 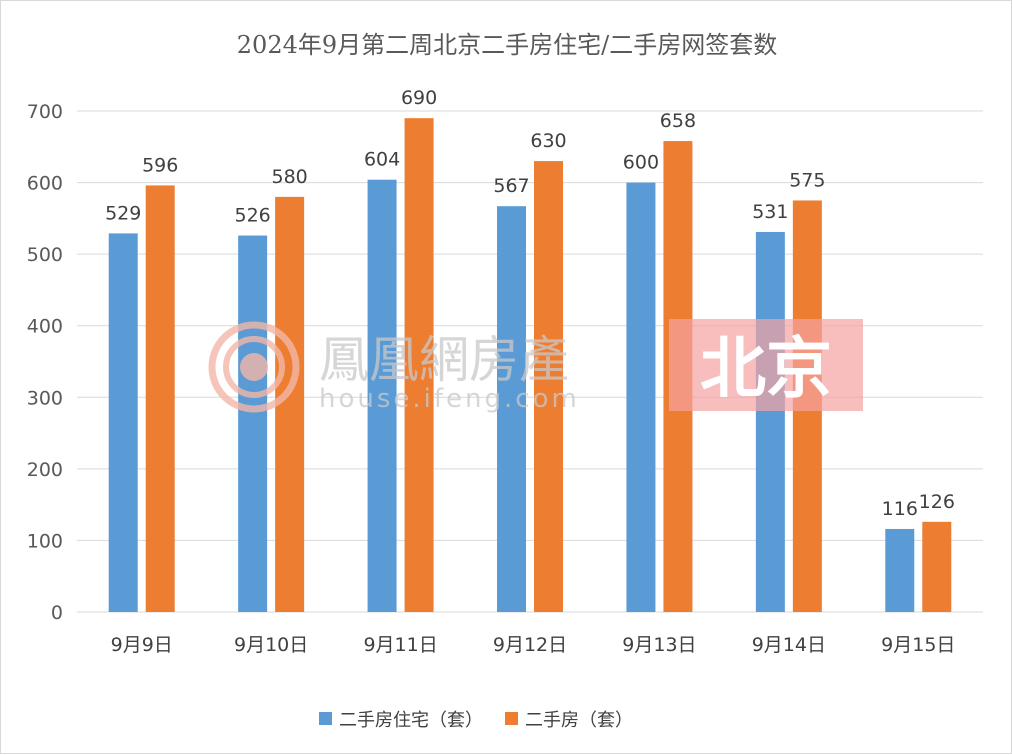 I want to click on data-label: 690, so click(x=419, y=98).